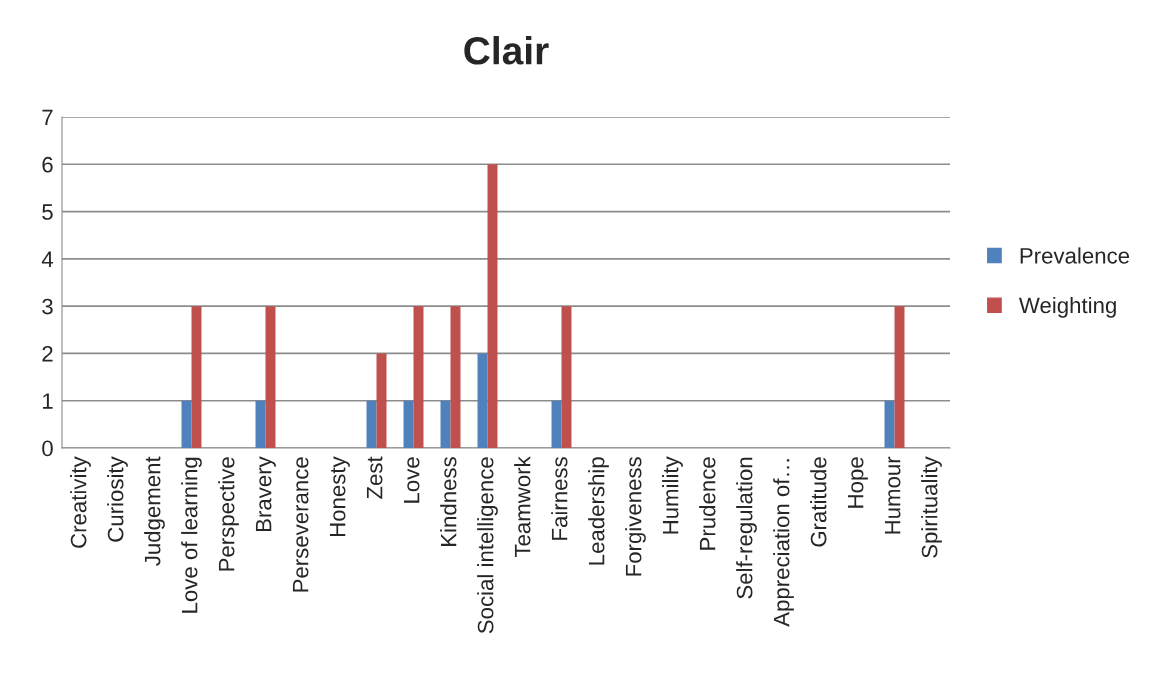  What do you see at coordinates (47, 306) in the screenshot?
I see `y-tick-label: 3` at bounding box center [47, 306].